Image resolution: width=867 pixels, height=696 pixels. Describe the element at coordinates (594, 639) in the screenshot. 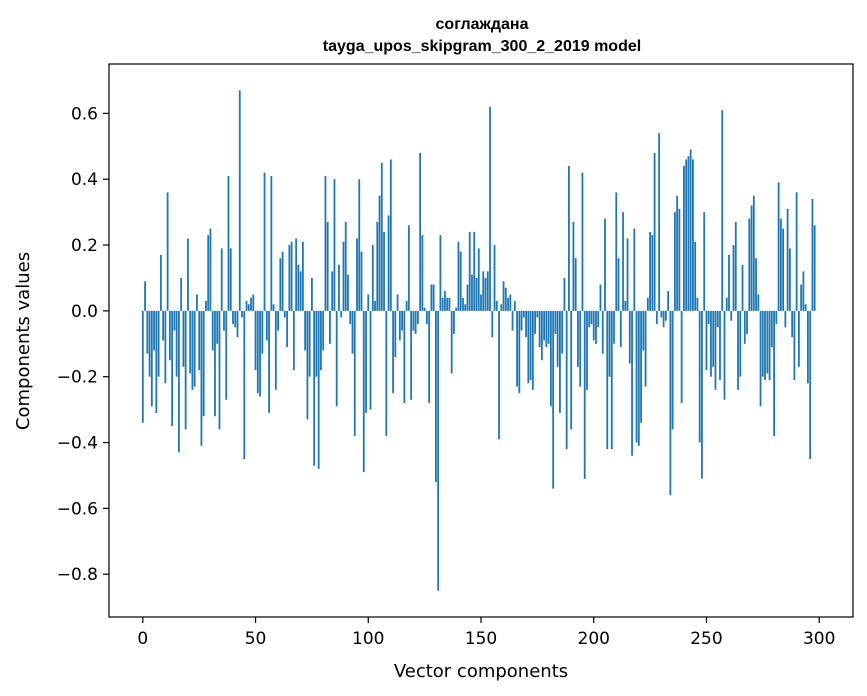

I see `x-tick-label: 200` at that location.